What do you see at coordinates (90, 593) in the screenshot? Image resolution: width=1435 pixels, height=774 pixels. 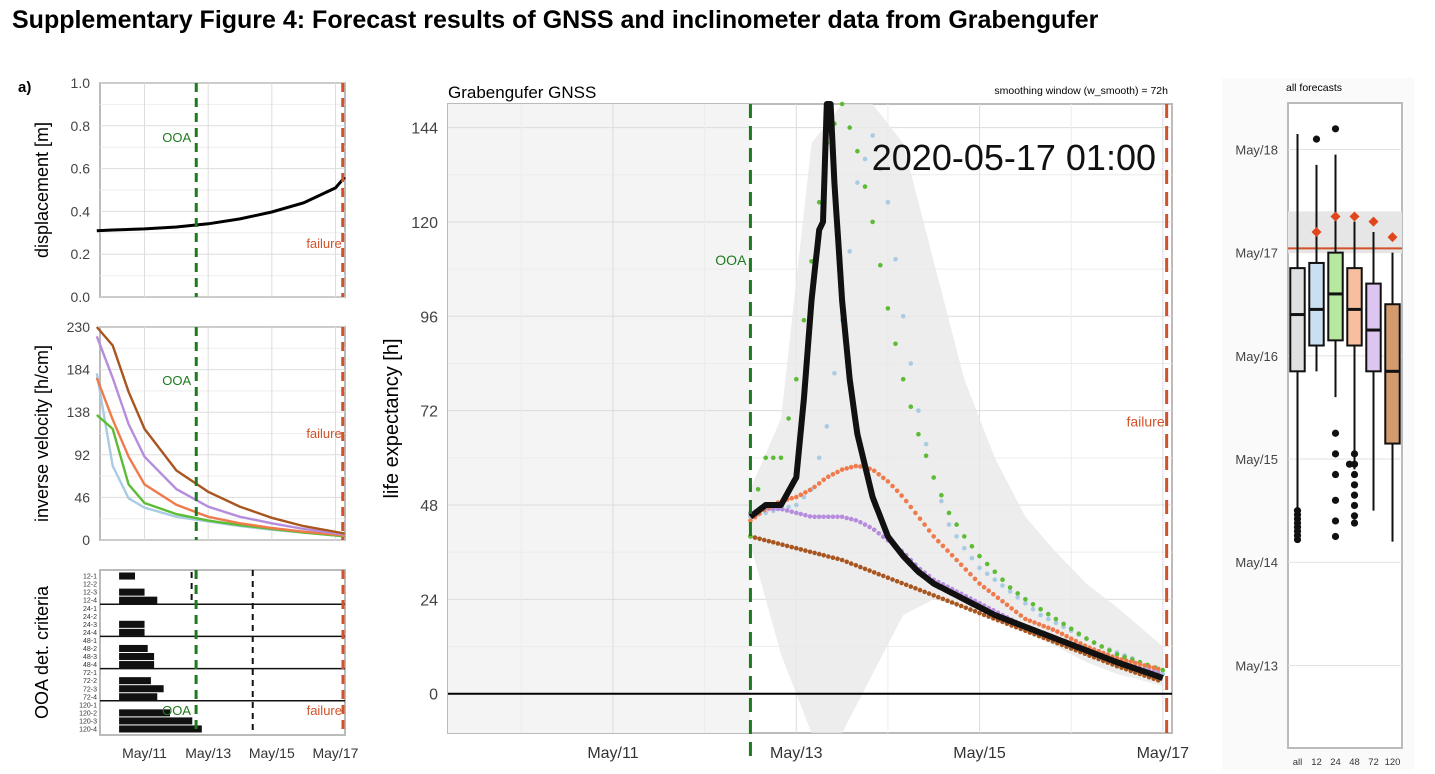 I see `criteria-row-label: 12-3` at bounding box center [90, 593].